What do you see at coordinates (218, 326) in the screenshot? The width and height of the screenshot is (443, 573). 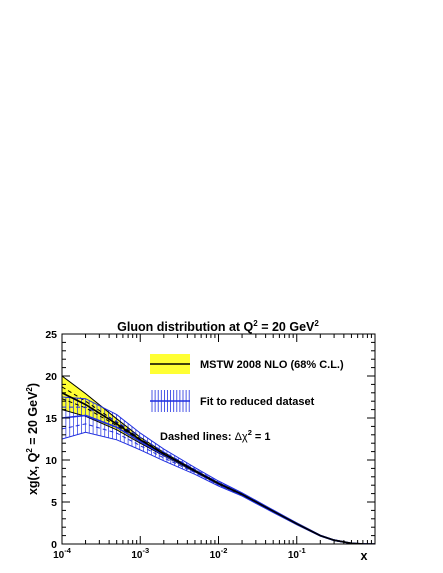 I see `chart-title: Gluon distribution at Q2 = 20 GeV2` at bounding box center [218, 326].